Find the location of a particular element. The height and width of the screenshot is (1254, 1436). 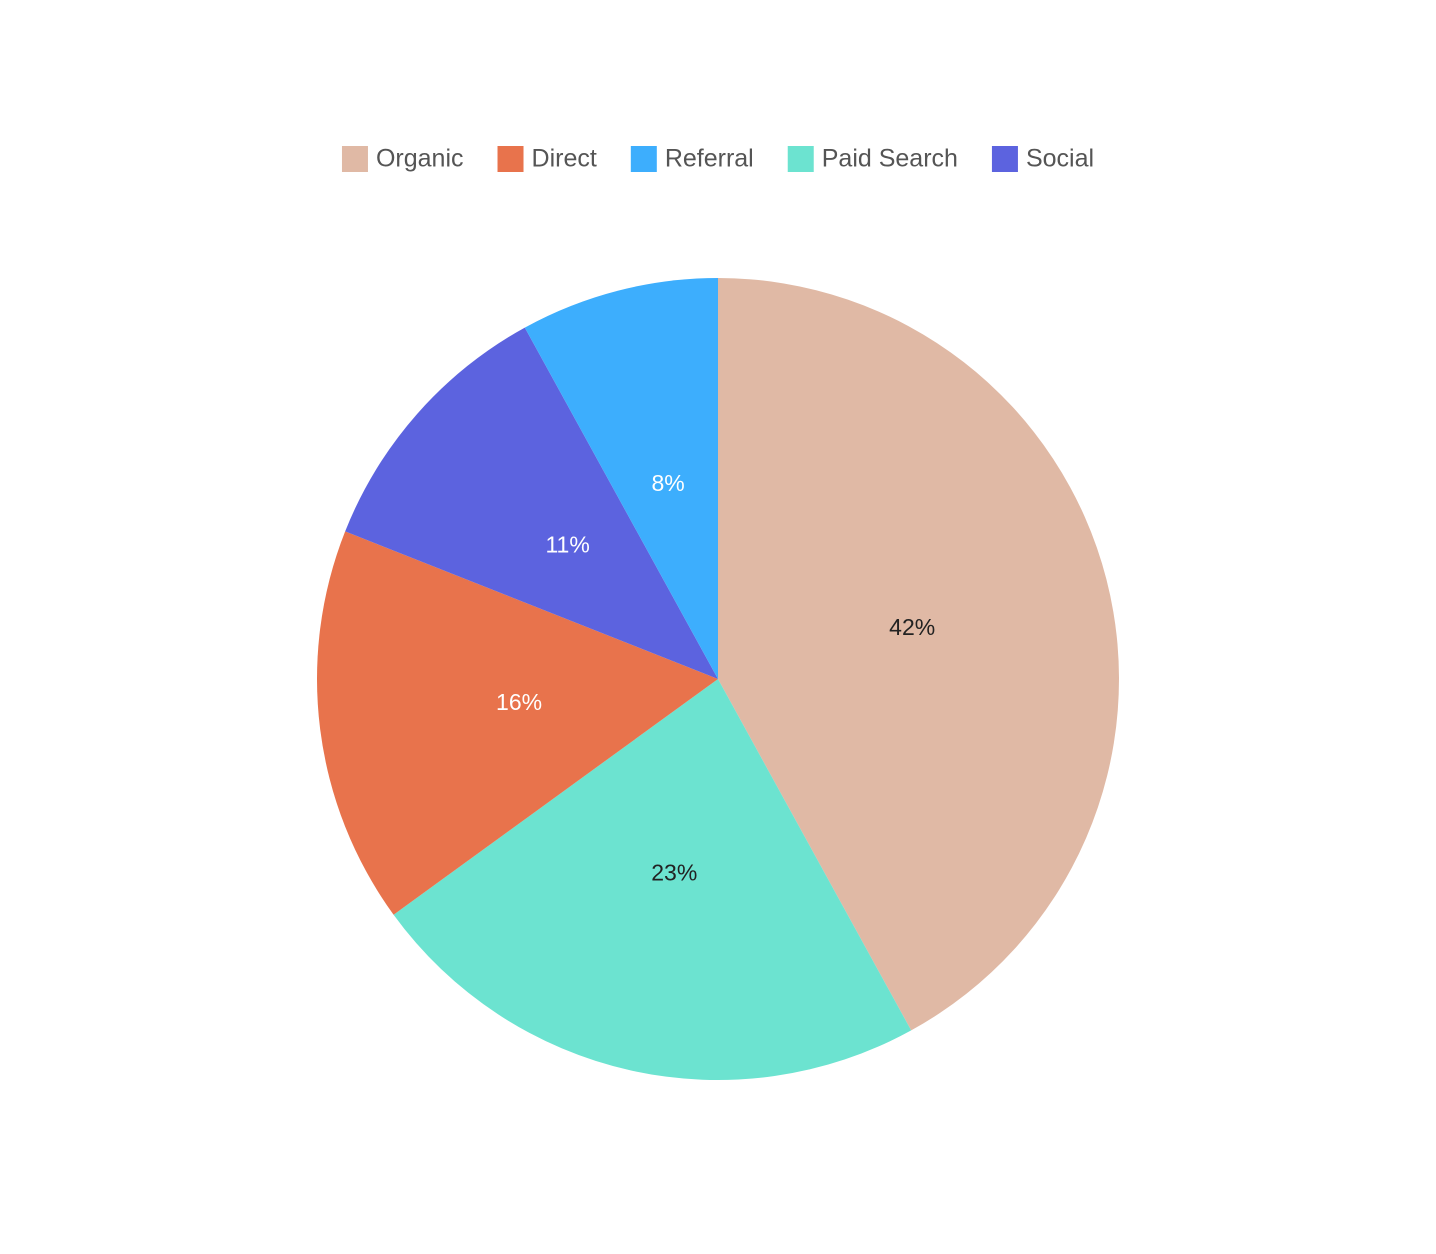

value-label: 42% is located at coordinates (912, 627).